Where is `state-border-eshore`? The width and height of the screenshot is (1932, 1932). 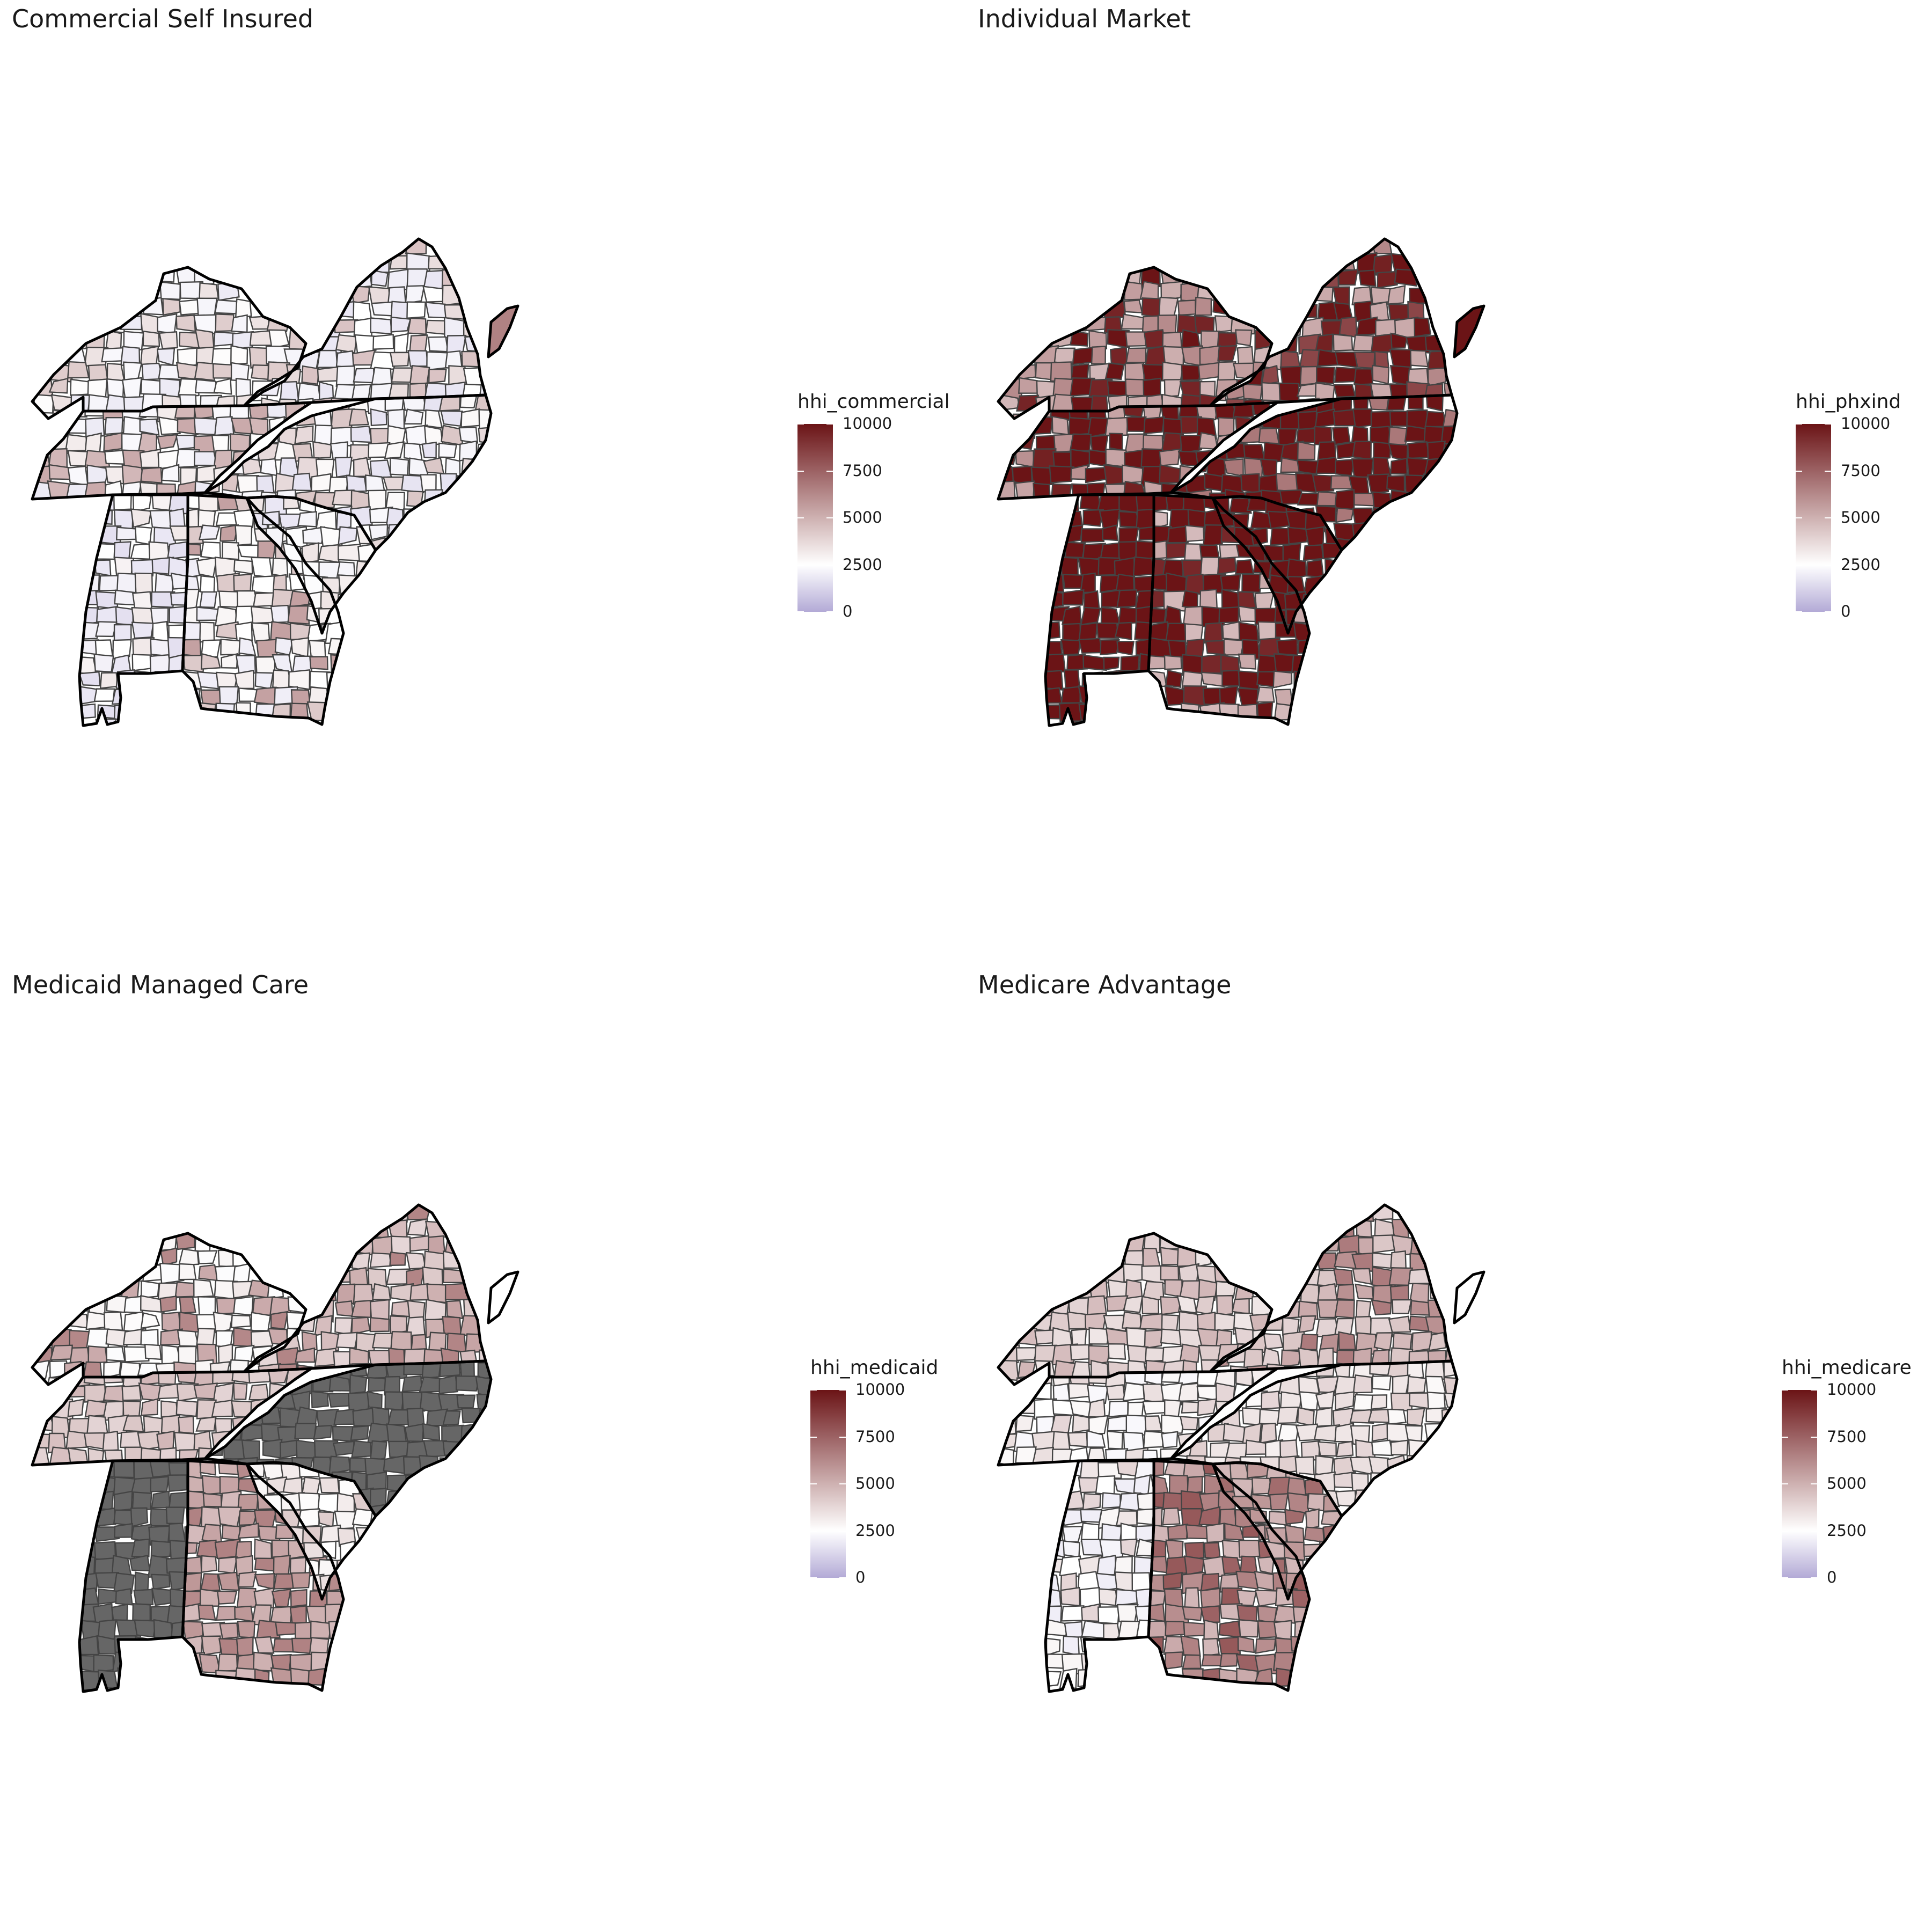
state-border-eshore is located at coordinates (1469, 1297).